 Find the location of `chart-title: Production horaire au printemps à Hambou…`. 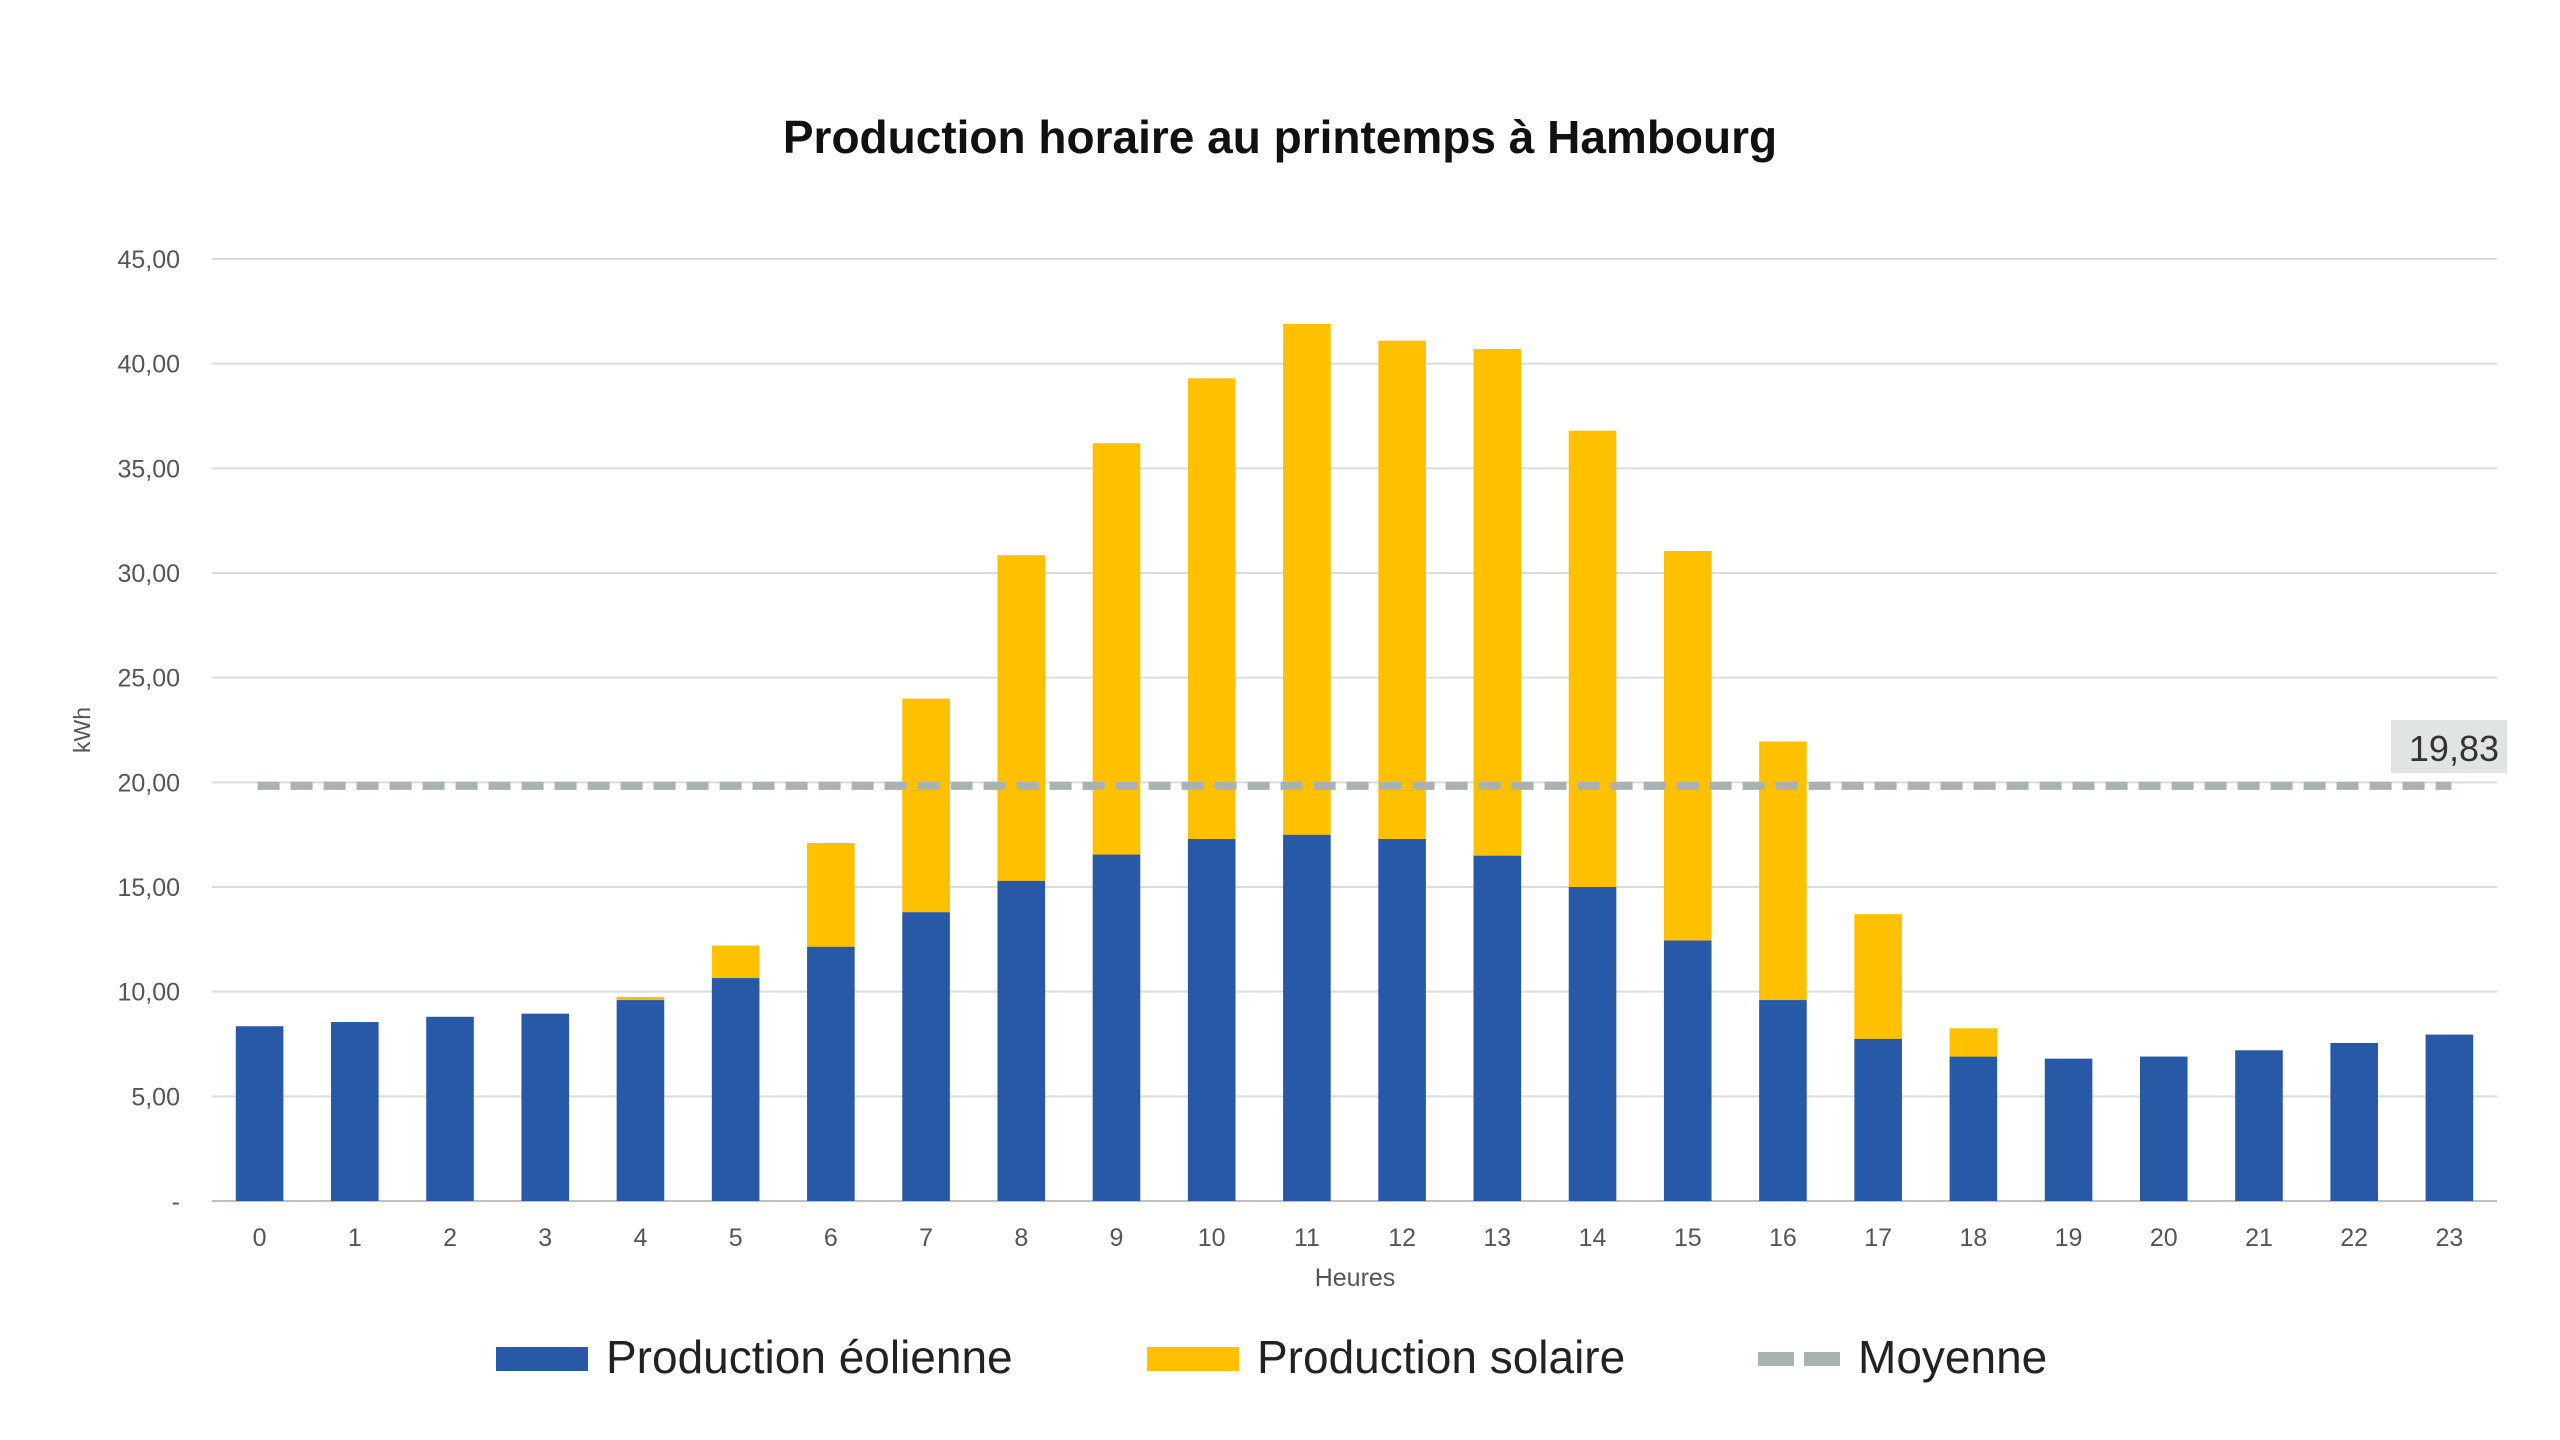

chart-title: Production horaire au printemps à Hambou… is located at coordinates (1280, 137).